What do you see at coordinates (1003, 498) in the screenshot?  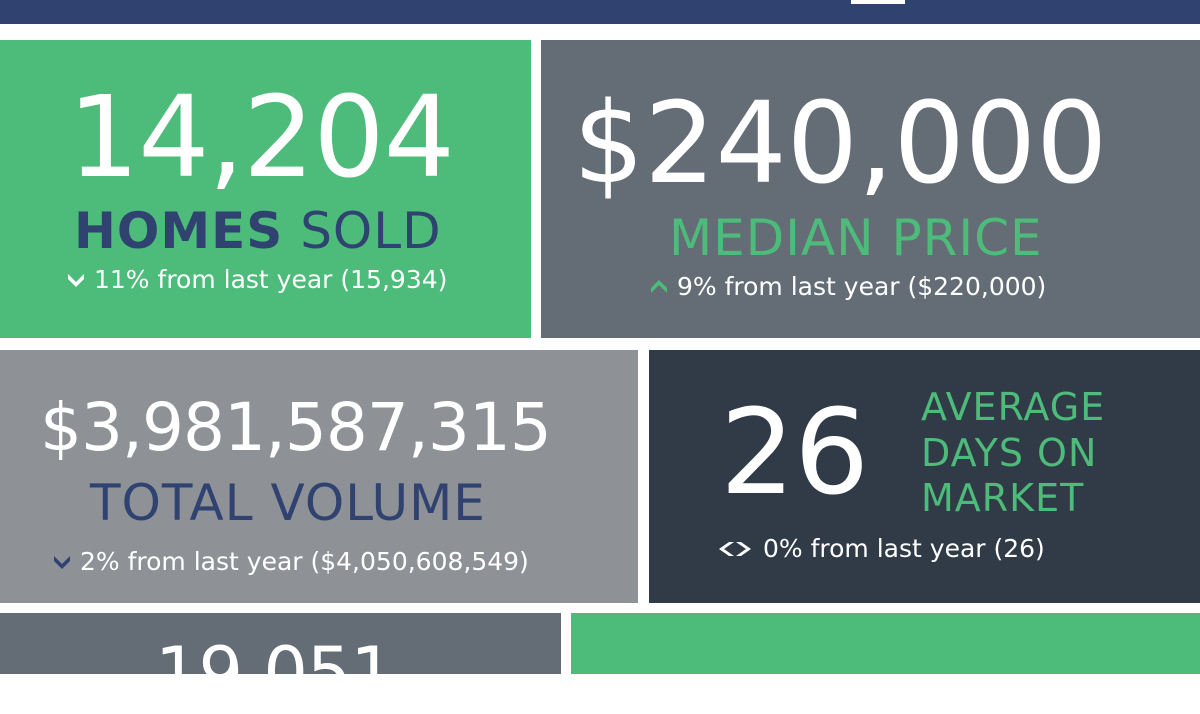 I see `days-on-market-label-line: MARKET` at bounding box center [1003, 498].